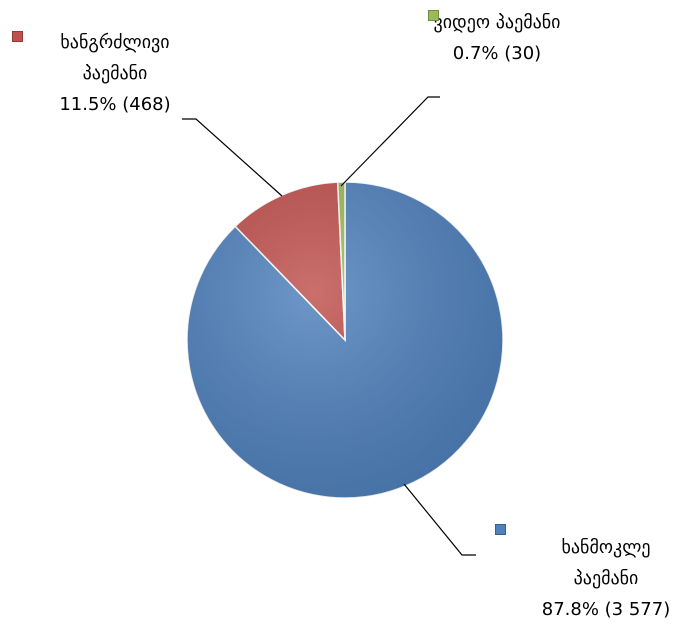 This screenshot has width=687, height=630. What do you see at coordinates (497, 38) in the screenshot?
I see `data-label: ვიდეო პაემანი 0.7% (30)` at bounding box center [497, 38].